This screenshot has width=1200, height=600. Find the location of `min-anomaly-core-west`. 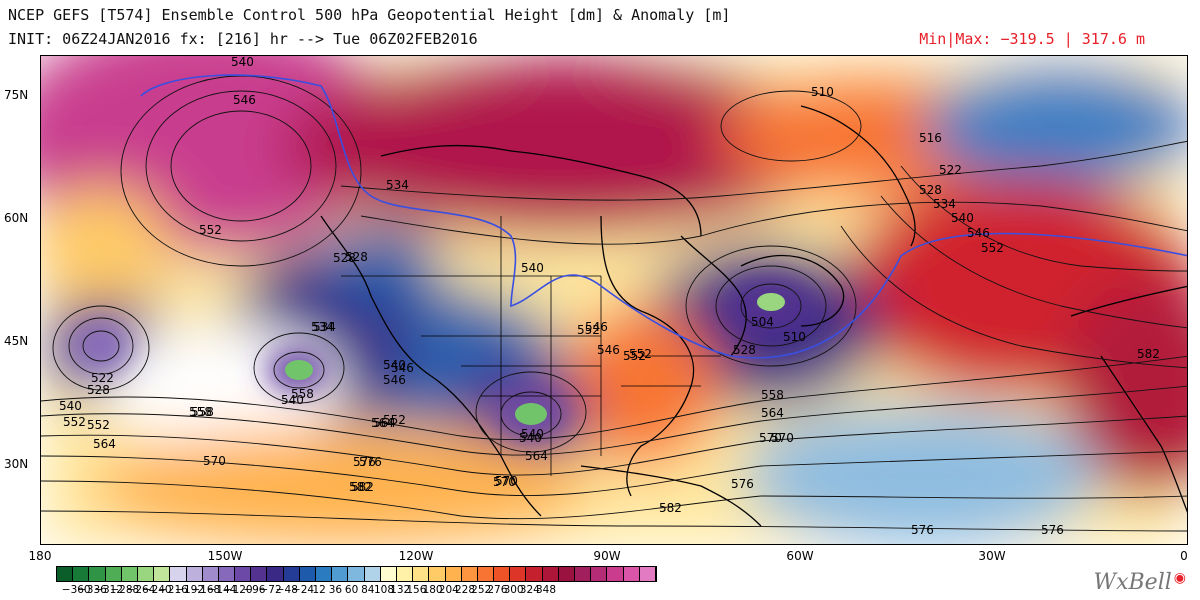

min-anomaly-core-west is located at coordinates (299, 370).